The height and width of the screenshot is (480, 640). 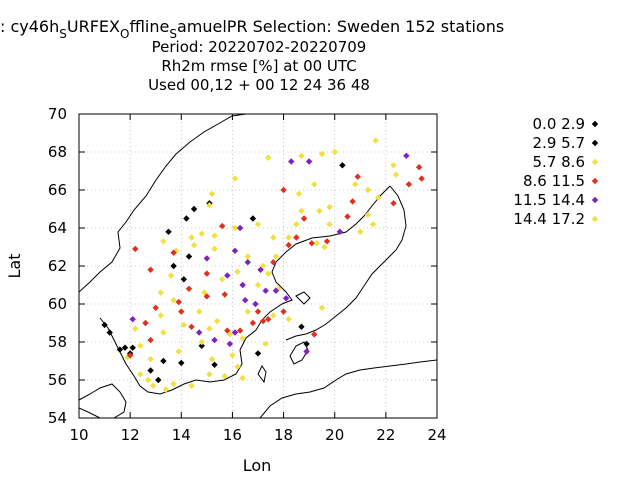 I want to click on x-tick-label: 20, so click(x=334, y=435).